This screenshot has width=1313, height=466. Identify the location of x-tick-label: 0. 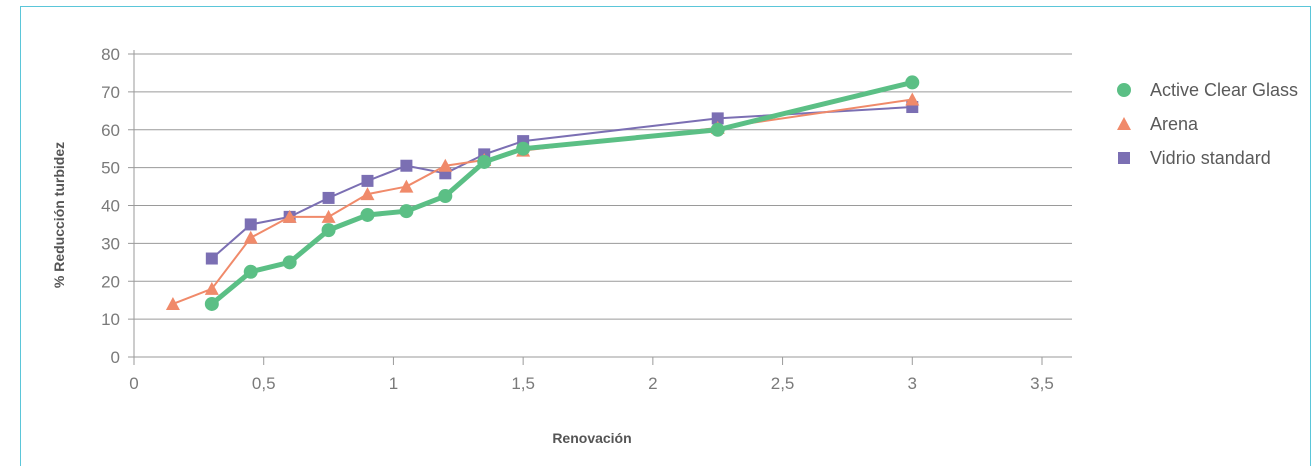
(133, 383).